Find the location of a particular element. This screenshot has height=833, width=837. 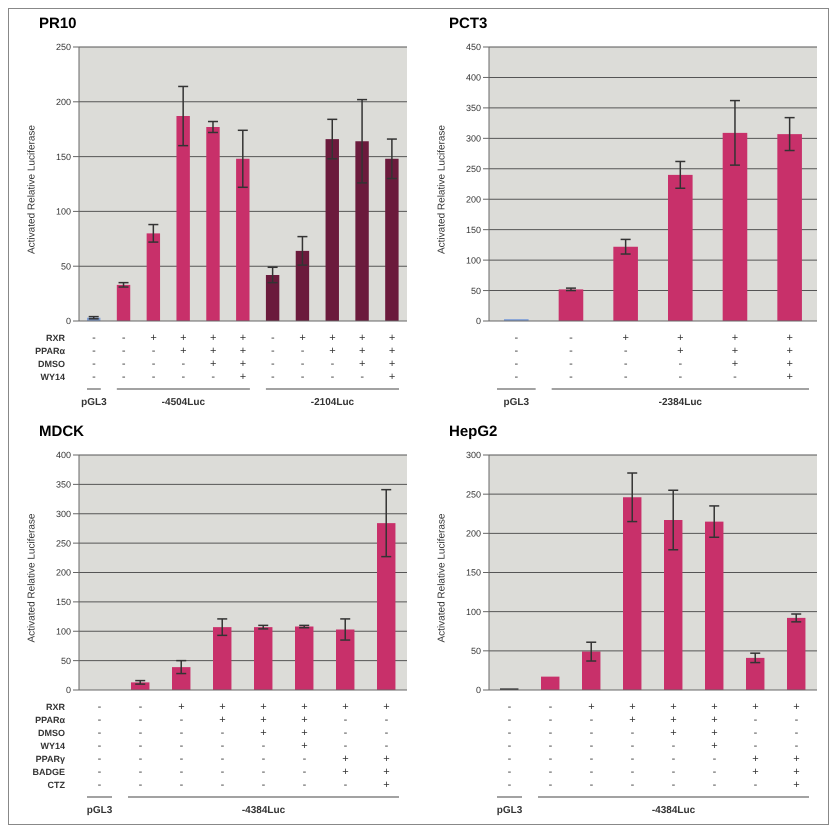

chart-title: PCT3 is located at coordinates (468, 23).